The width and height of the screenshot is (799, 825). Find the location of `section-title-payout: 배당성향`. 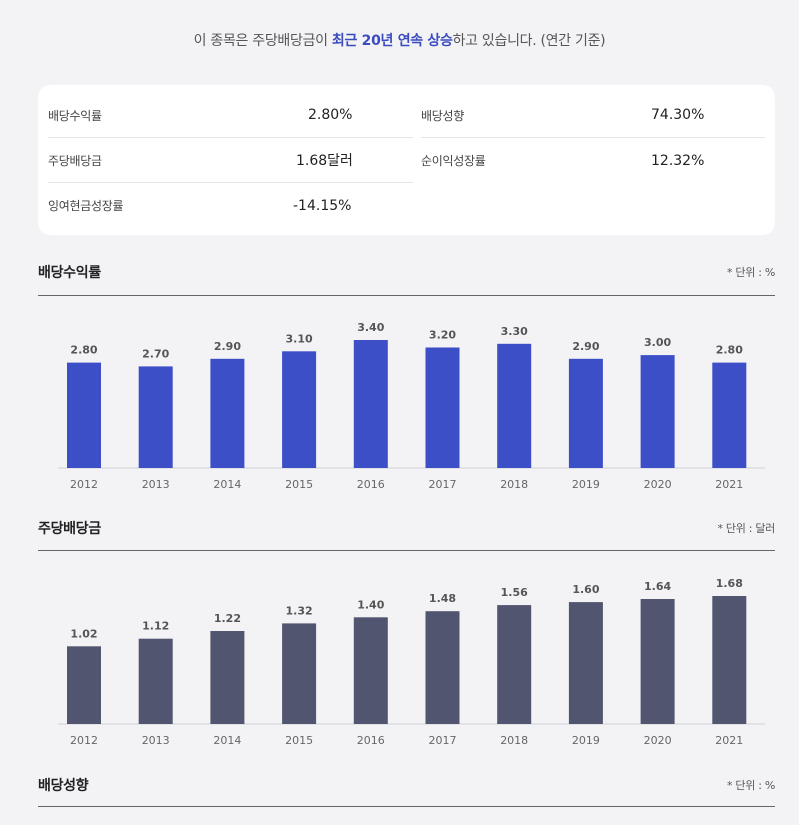

section-title-payout: 배당성향 is located at coordinates (63, 786).